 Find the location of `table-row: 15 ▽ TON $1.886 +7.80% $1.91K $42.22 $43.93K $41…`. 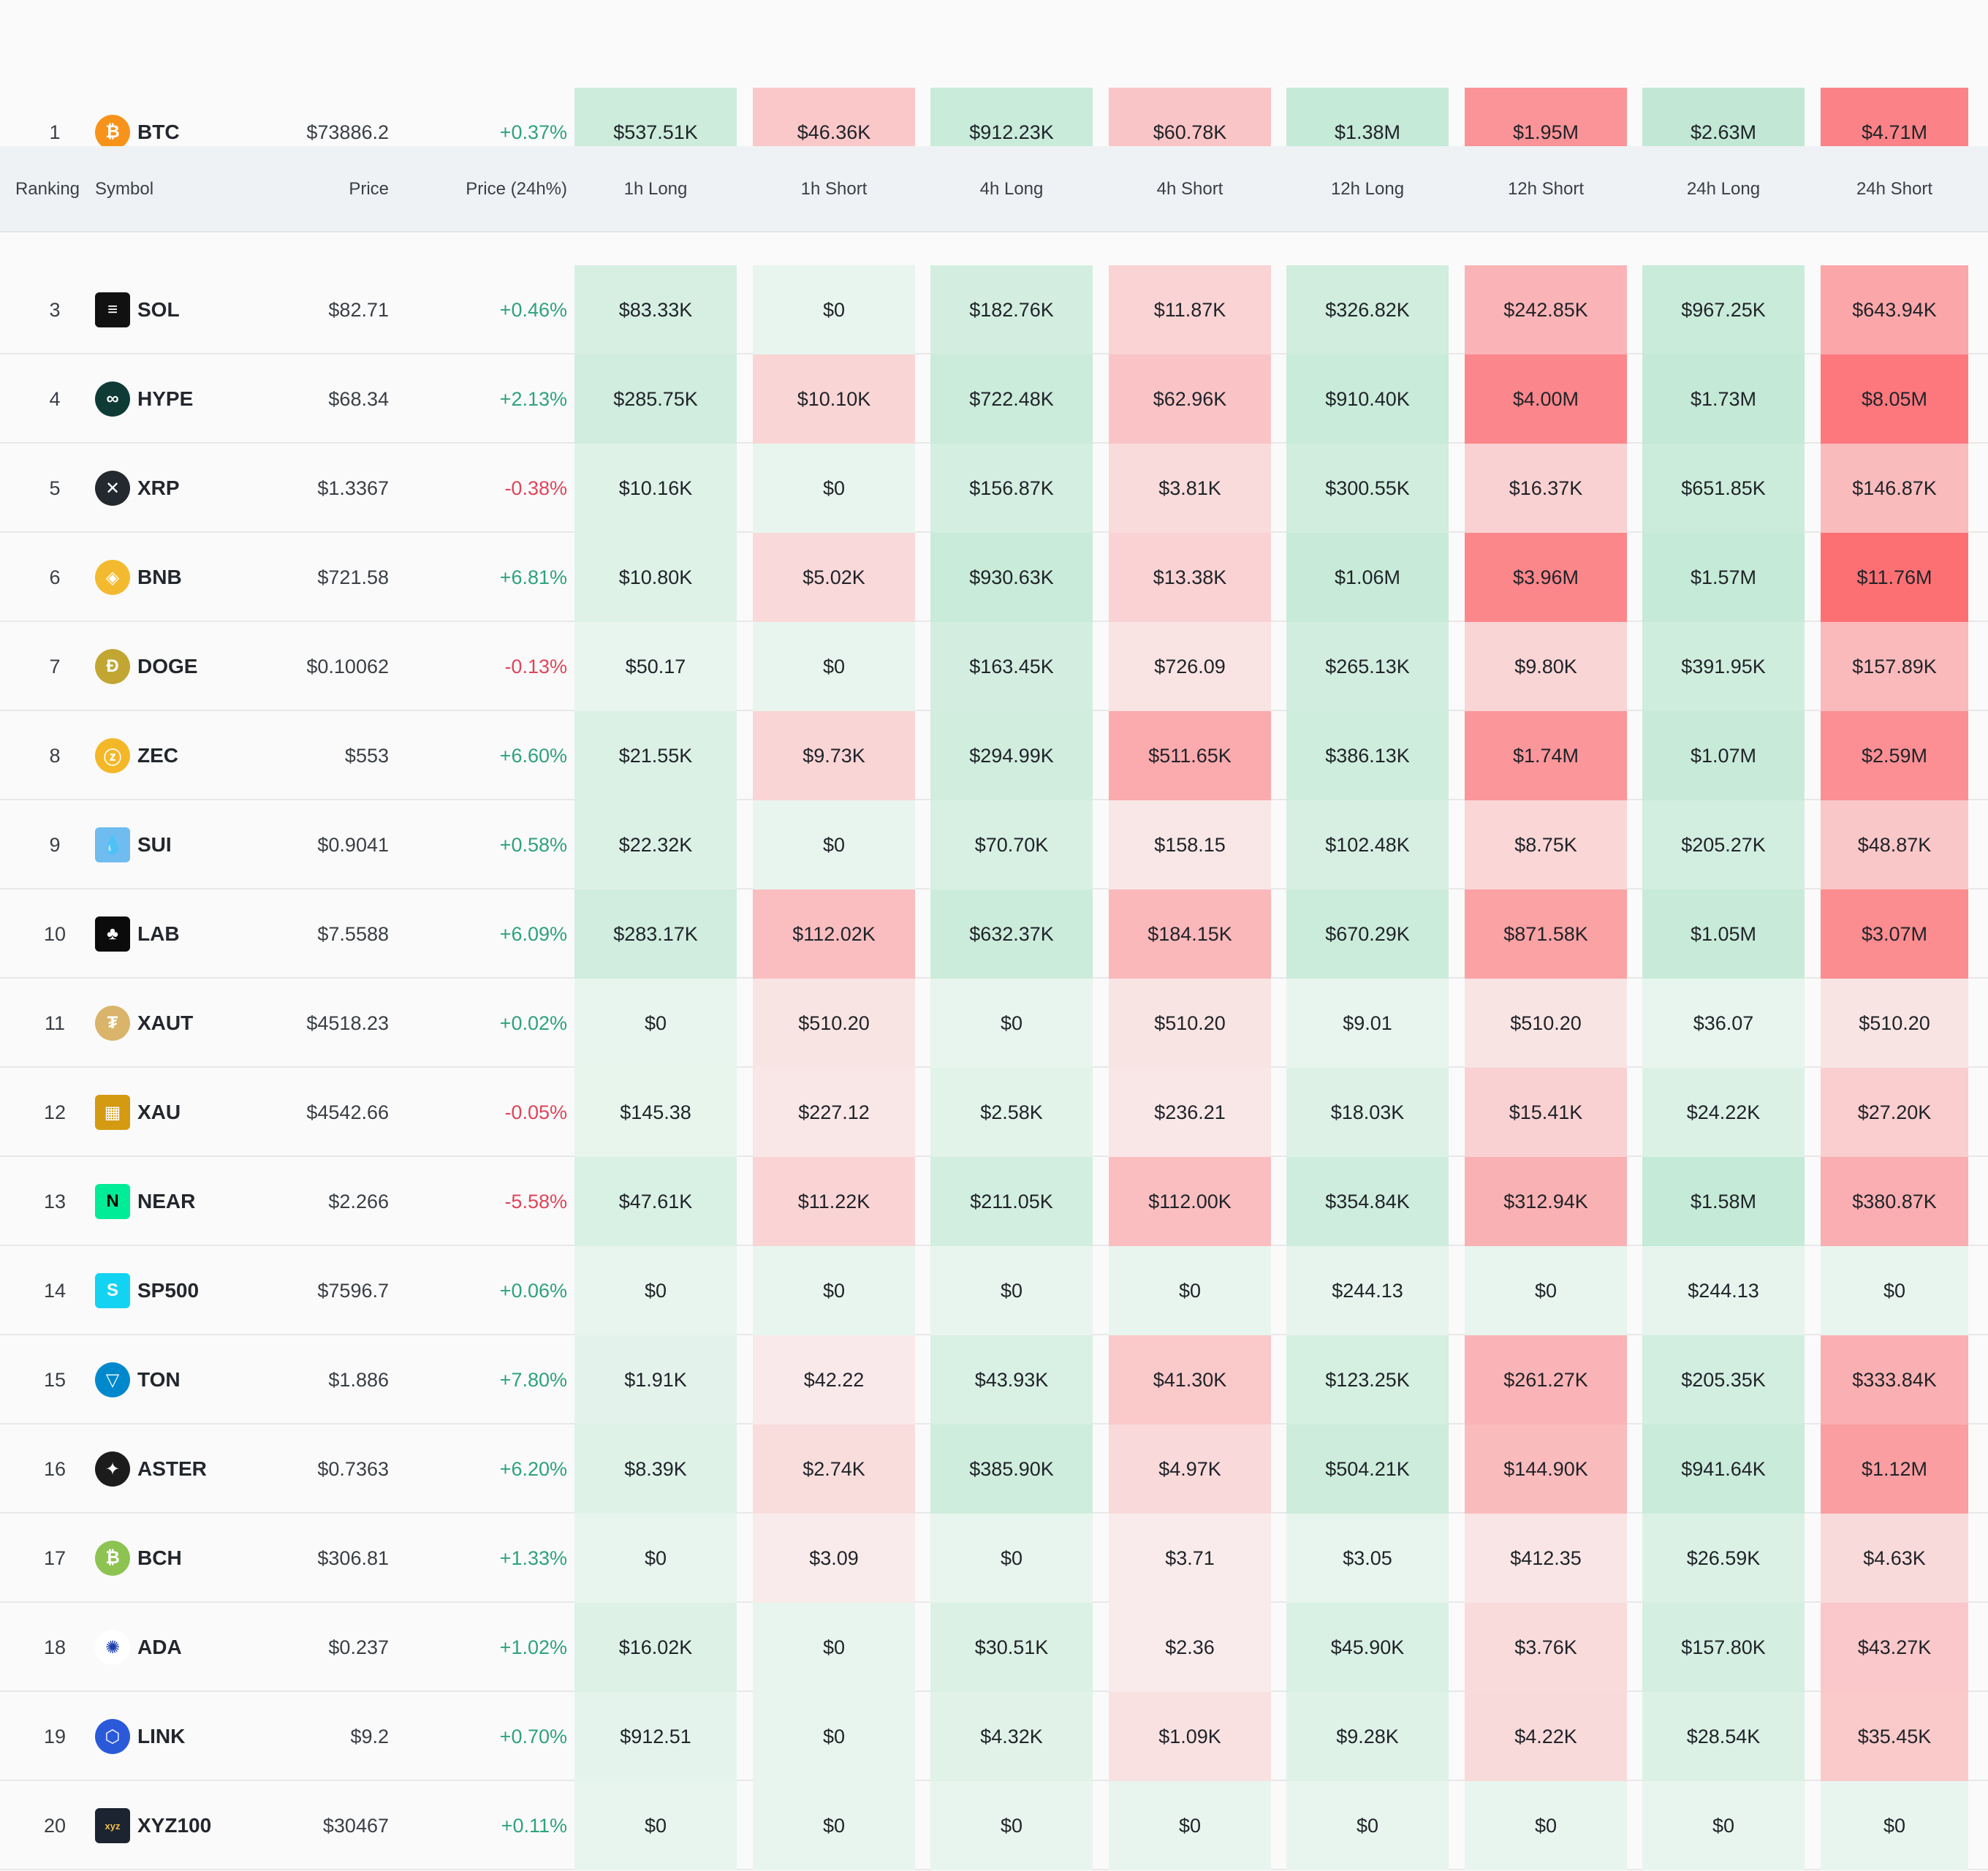

table-row: 15 ▽ TON $1.886 +7.80% $1.91K $42.22 $43.93K $41… is located at coordinates (994, 1379).